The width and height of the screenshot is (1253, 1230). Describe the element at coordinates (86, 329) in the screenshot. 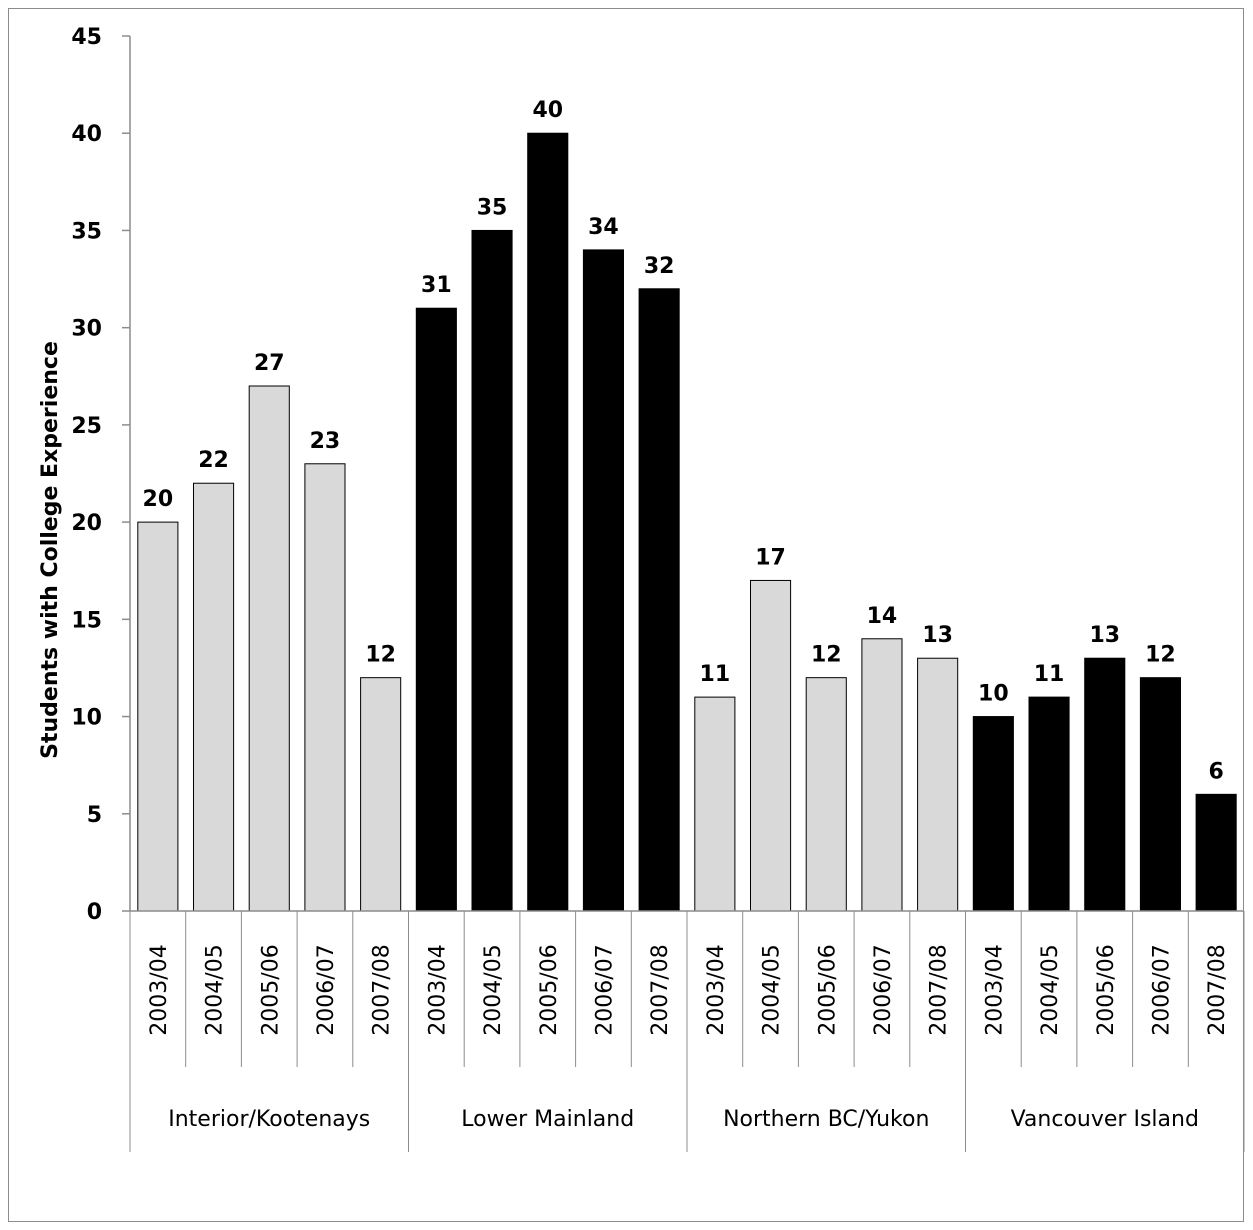

I see `y-tick-label: 30` at that location.